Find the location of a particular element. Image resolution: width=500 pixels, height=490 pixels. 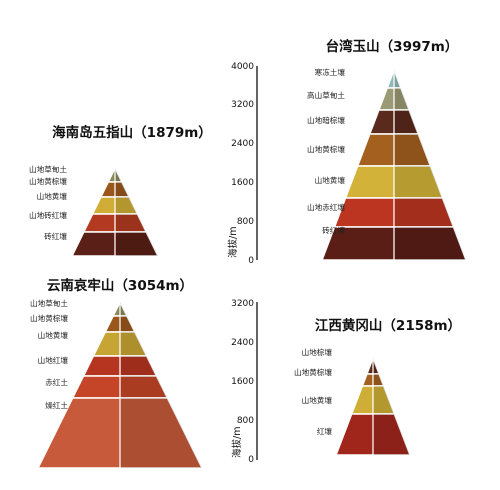

layer-label-taiwan-4: 山地黄壤 is located at coordinates (330, 180).